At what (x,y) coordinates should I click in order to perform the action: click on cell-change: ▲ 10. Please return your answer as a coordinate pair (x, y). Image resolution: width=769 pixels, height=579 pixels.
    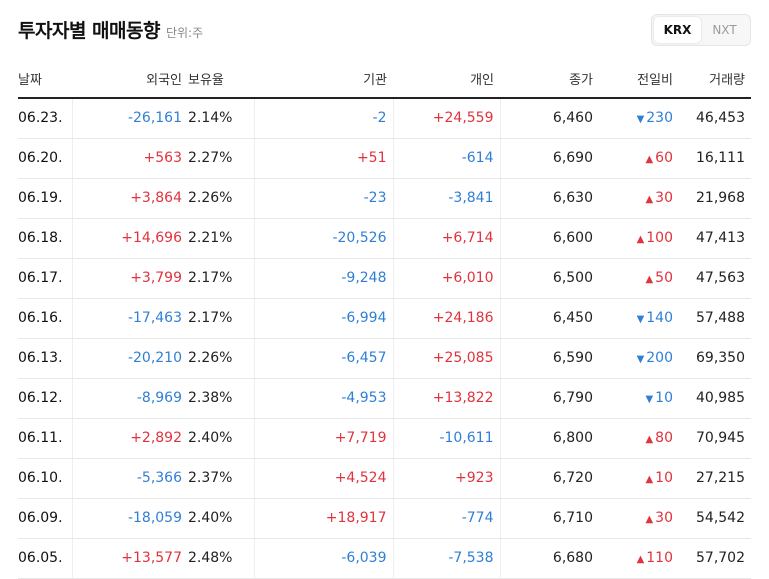
    Looking at the image, I should click on (639, 478).